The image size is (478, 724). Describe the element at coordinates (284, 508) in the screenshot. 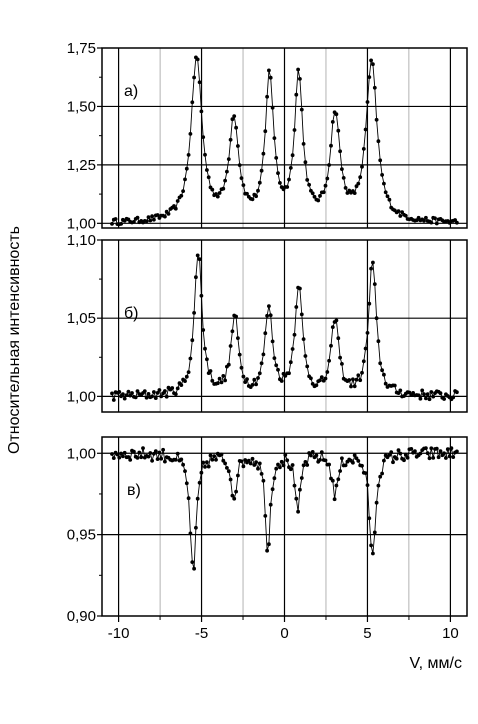

I see `spectrum-series` at that location.